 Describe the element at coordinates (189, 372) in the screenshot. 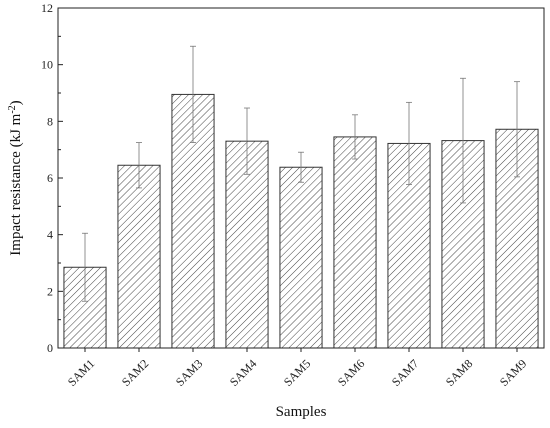

I see `x-tick-label: SAM3` at that location.